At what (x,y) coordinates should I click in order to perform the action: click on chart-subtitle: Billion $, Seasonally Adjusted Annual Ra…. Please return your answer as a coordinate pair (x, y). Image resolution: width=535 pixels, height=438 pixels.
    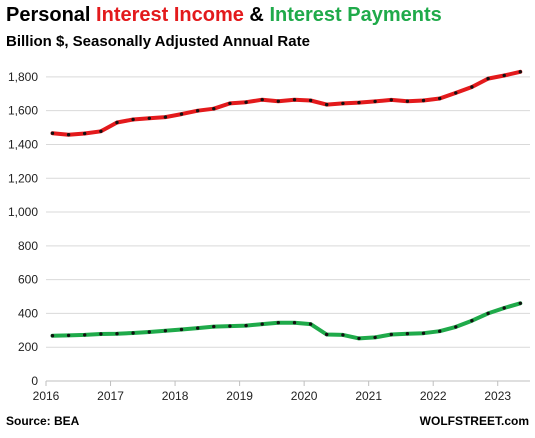
    Looking at the image, I should click on (158, 41).